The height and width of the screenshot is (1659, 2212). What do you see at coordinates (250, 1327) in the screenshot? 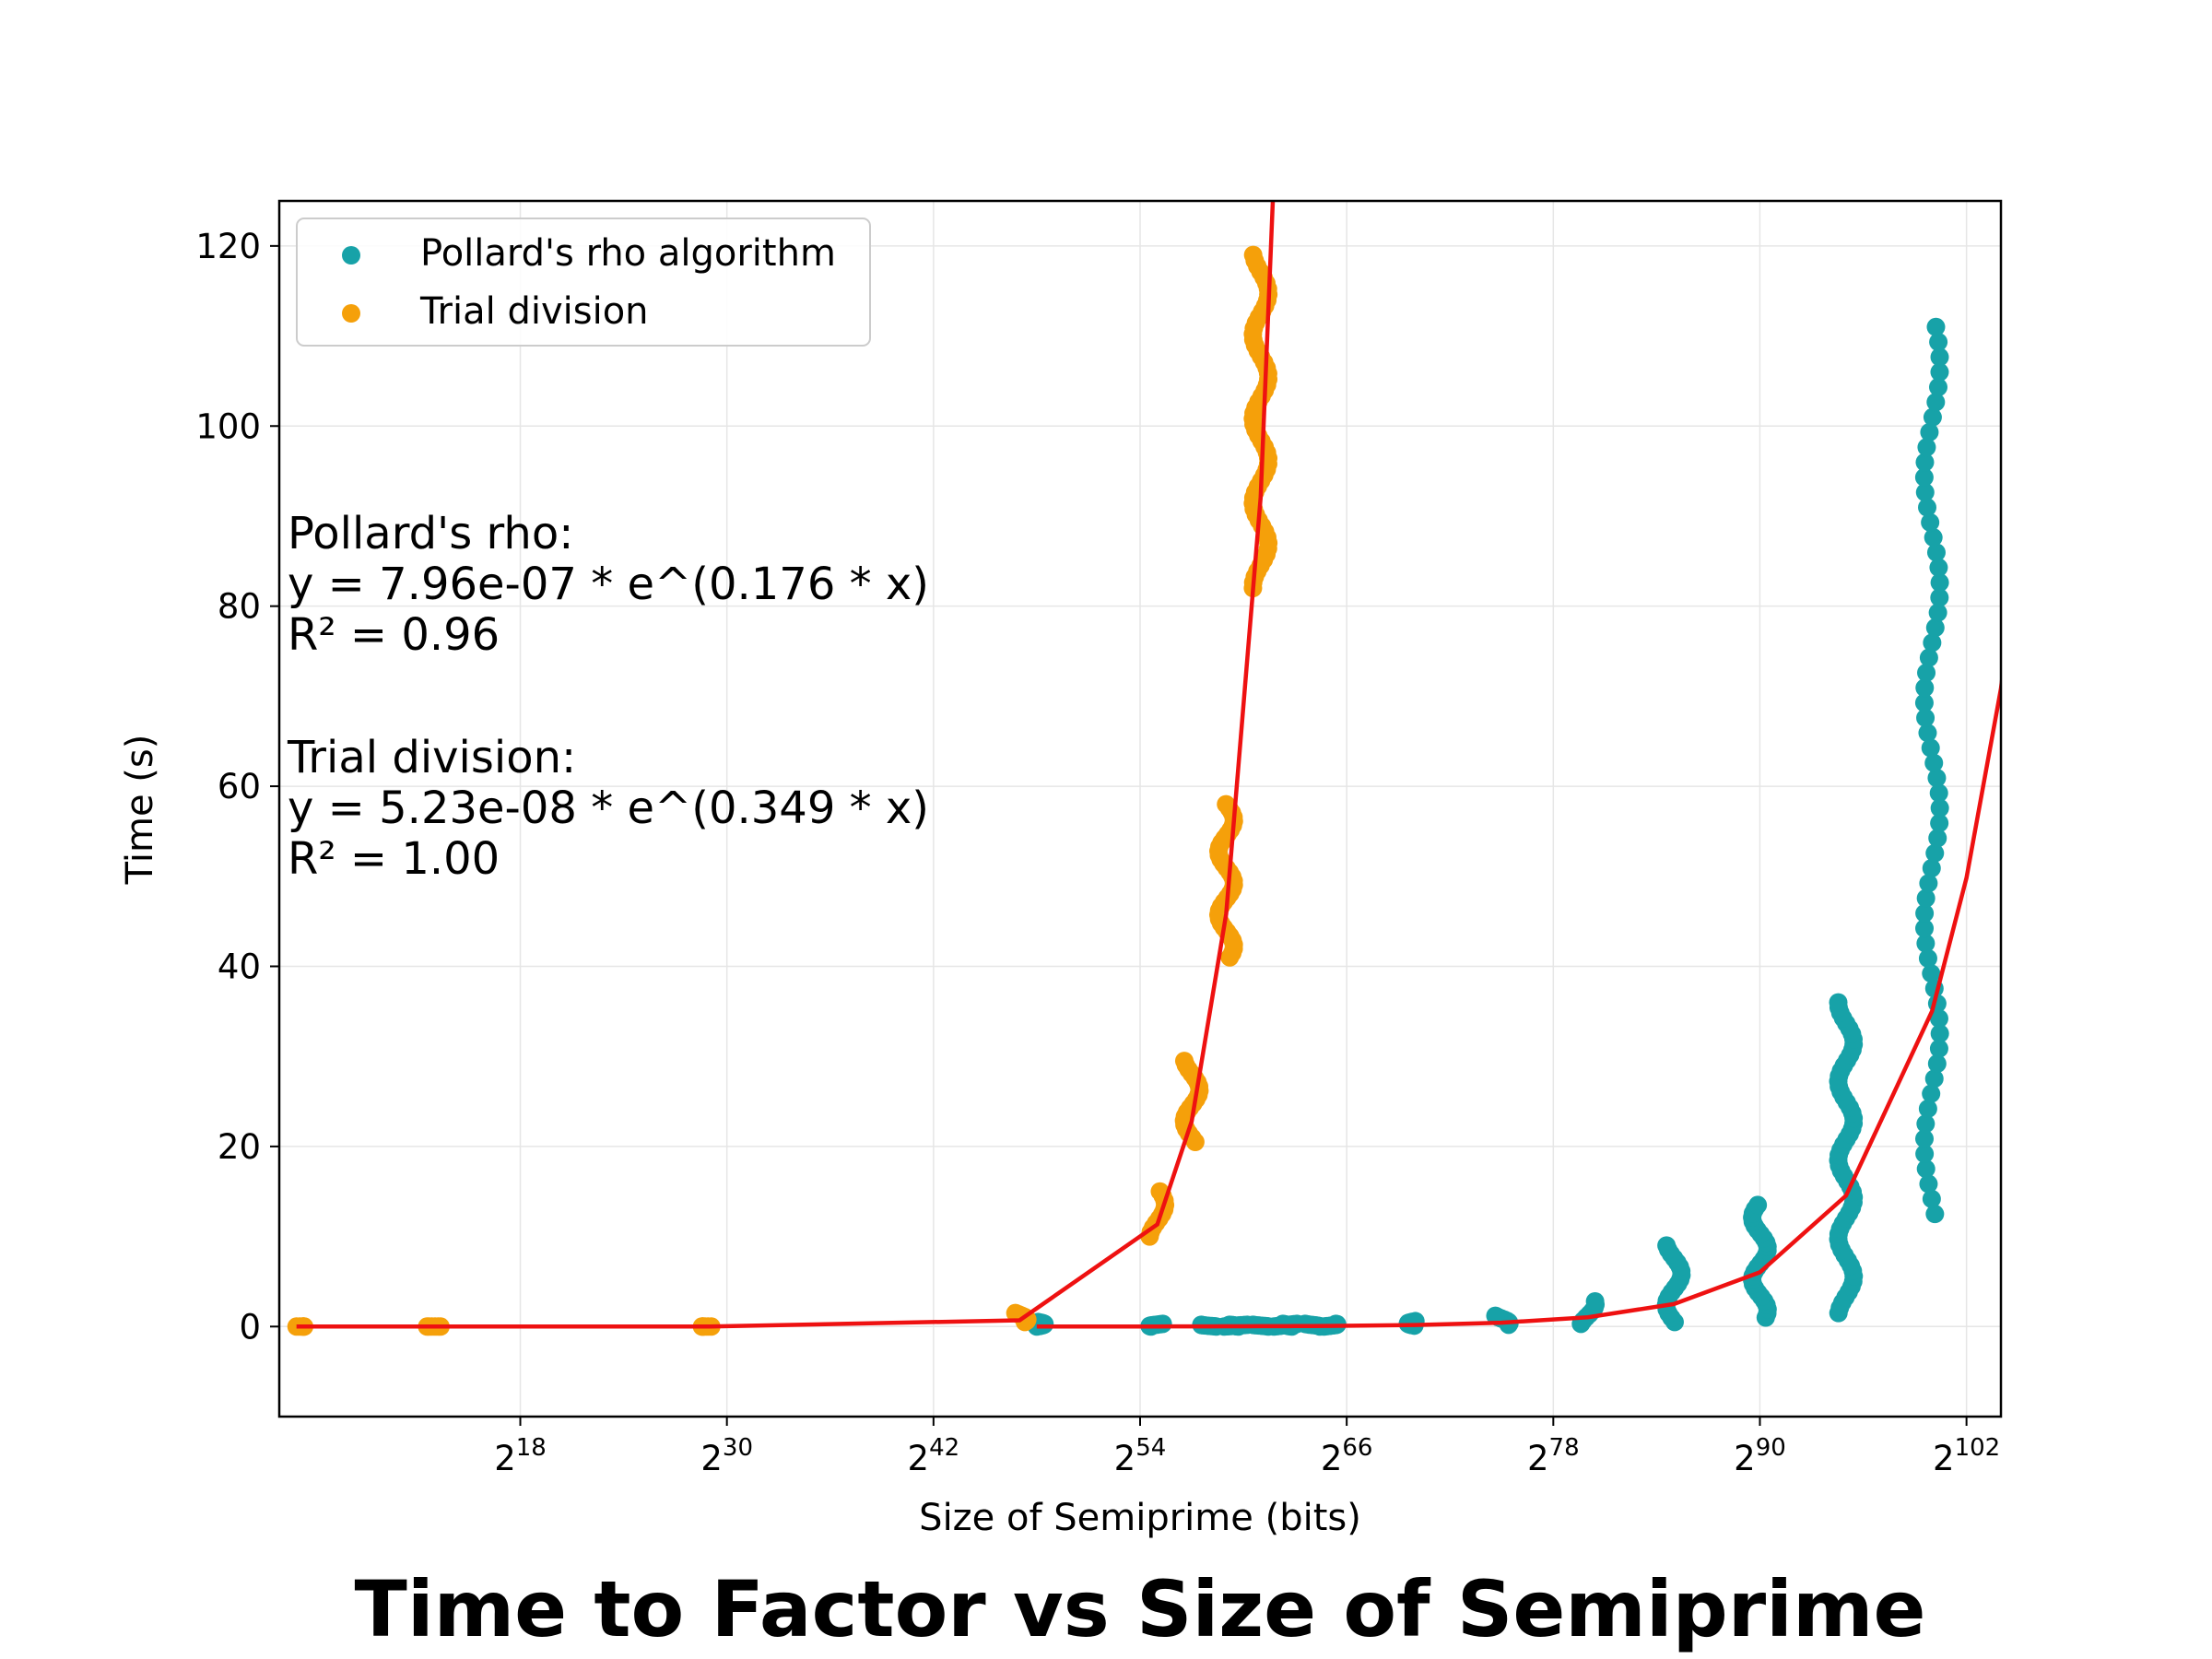
I see `y-tick-label: 0` at bounding box center [250, 1327].